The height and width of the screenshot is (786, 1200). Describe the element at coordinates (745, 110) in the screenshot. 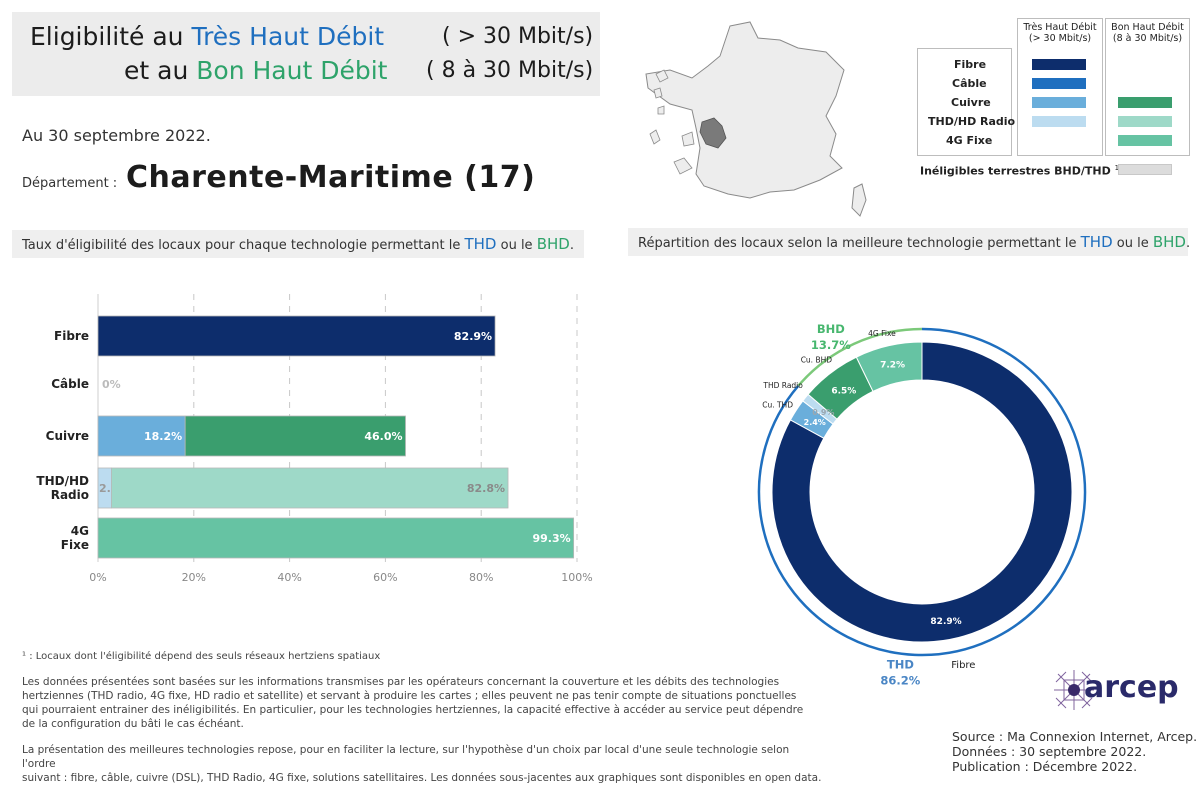

I see `france-outline` at that location.